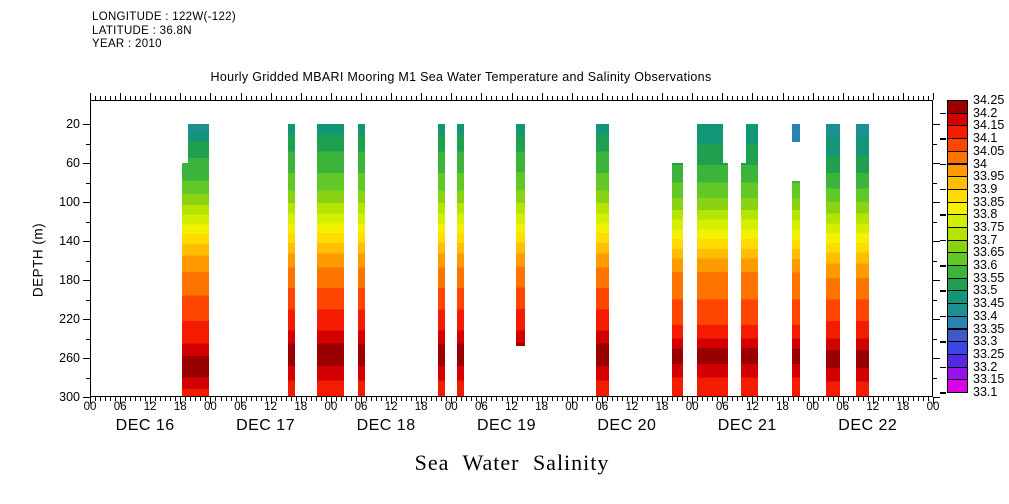 The height and width of the screenshot is (504, 1009). What do you see at coordinates (506, 425) in the screenshot?
I see `x-date-label: DEC 19` at bounding box center [506, 425].